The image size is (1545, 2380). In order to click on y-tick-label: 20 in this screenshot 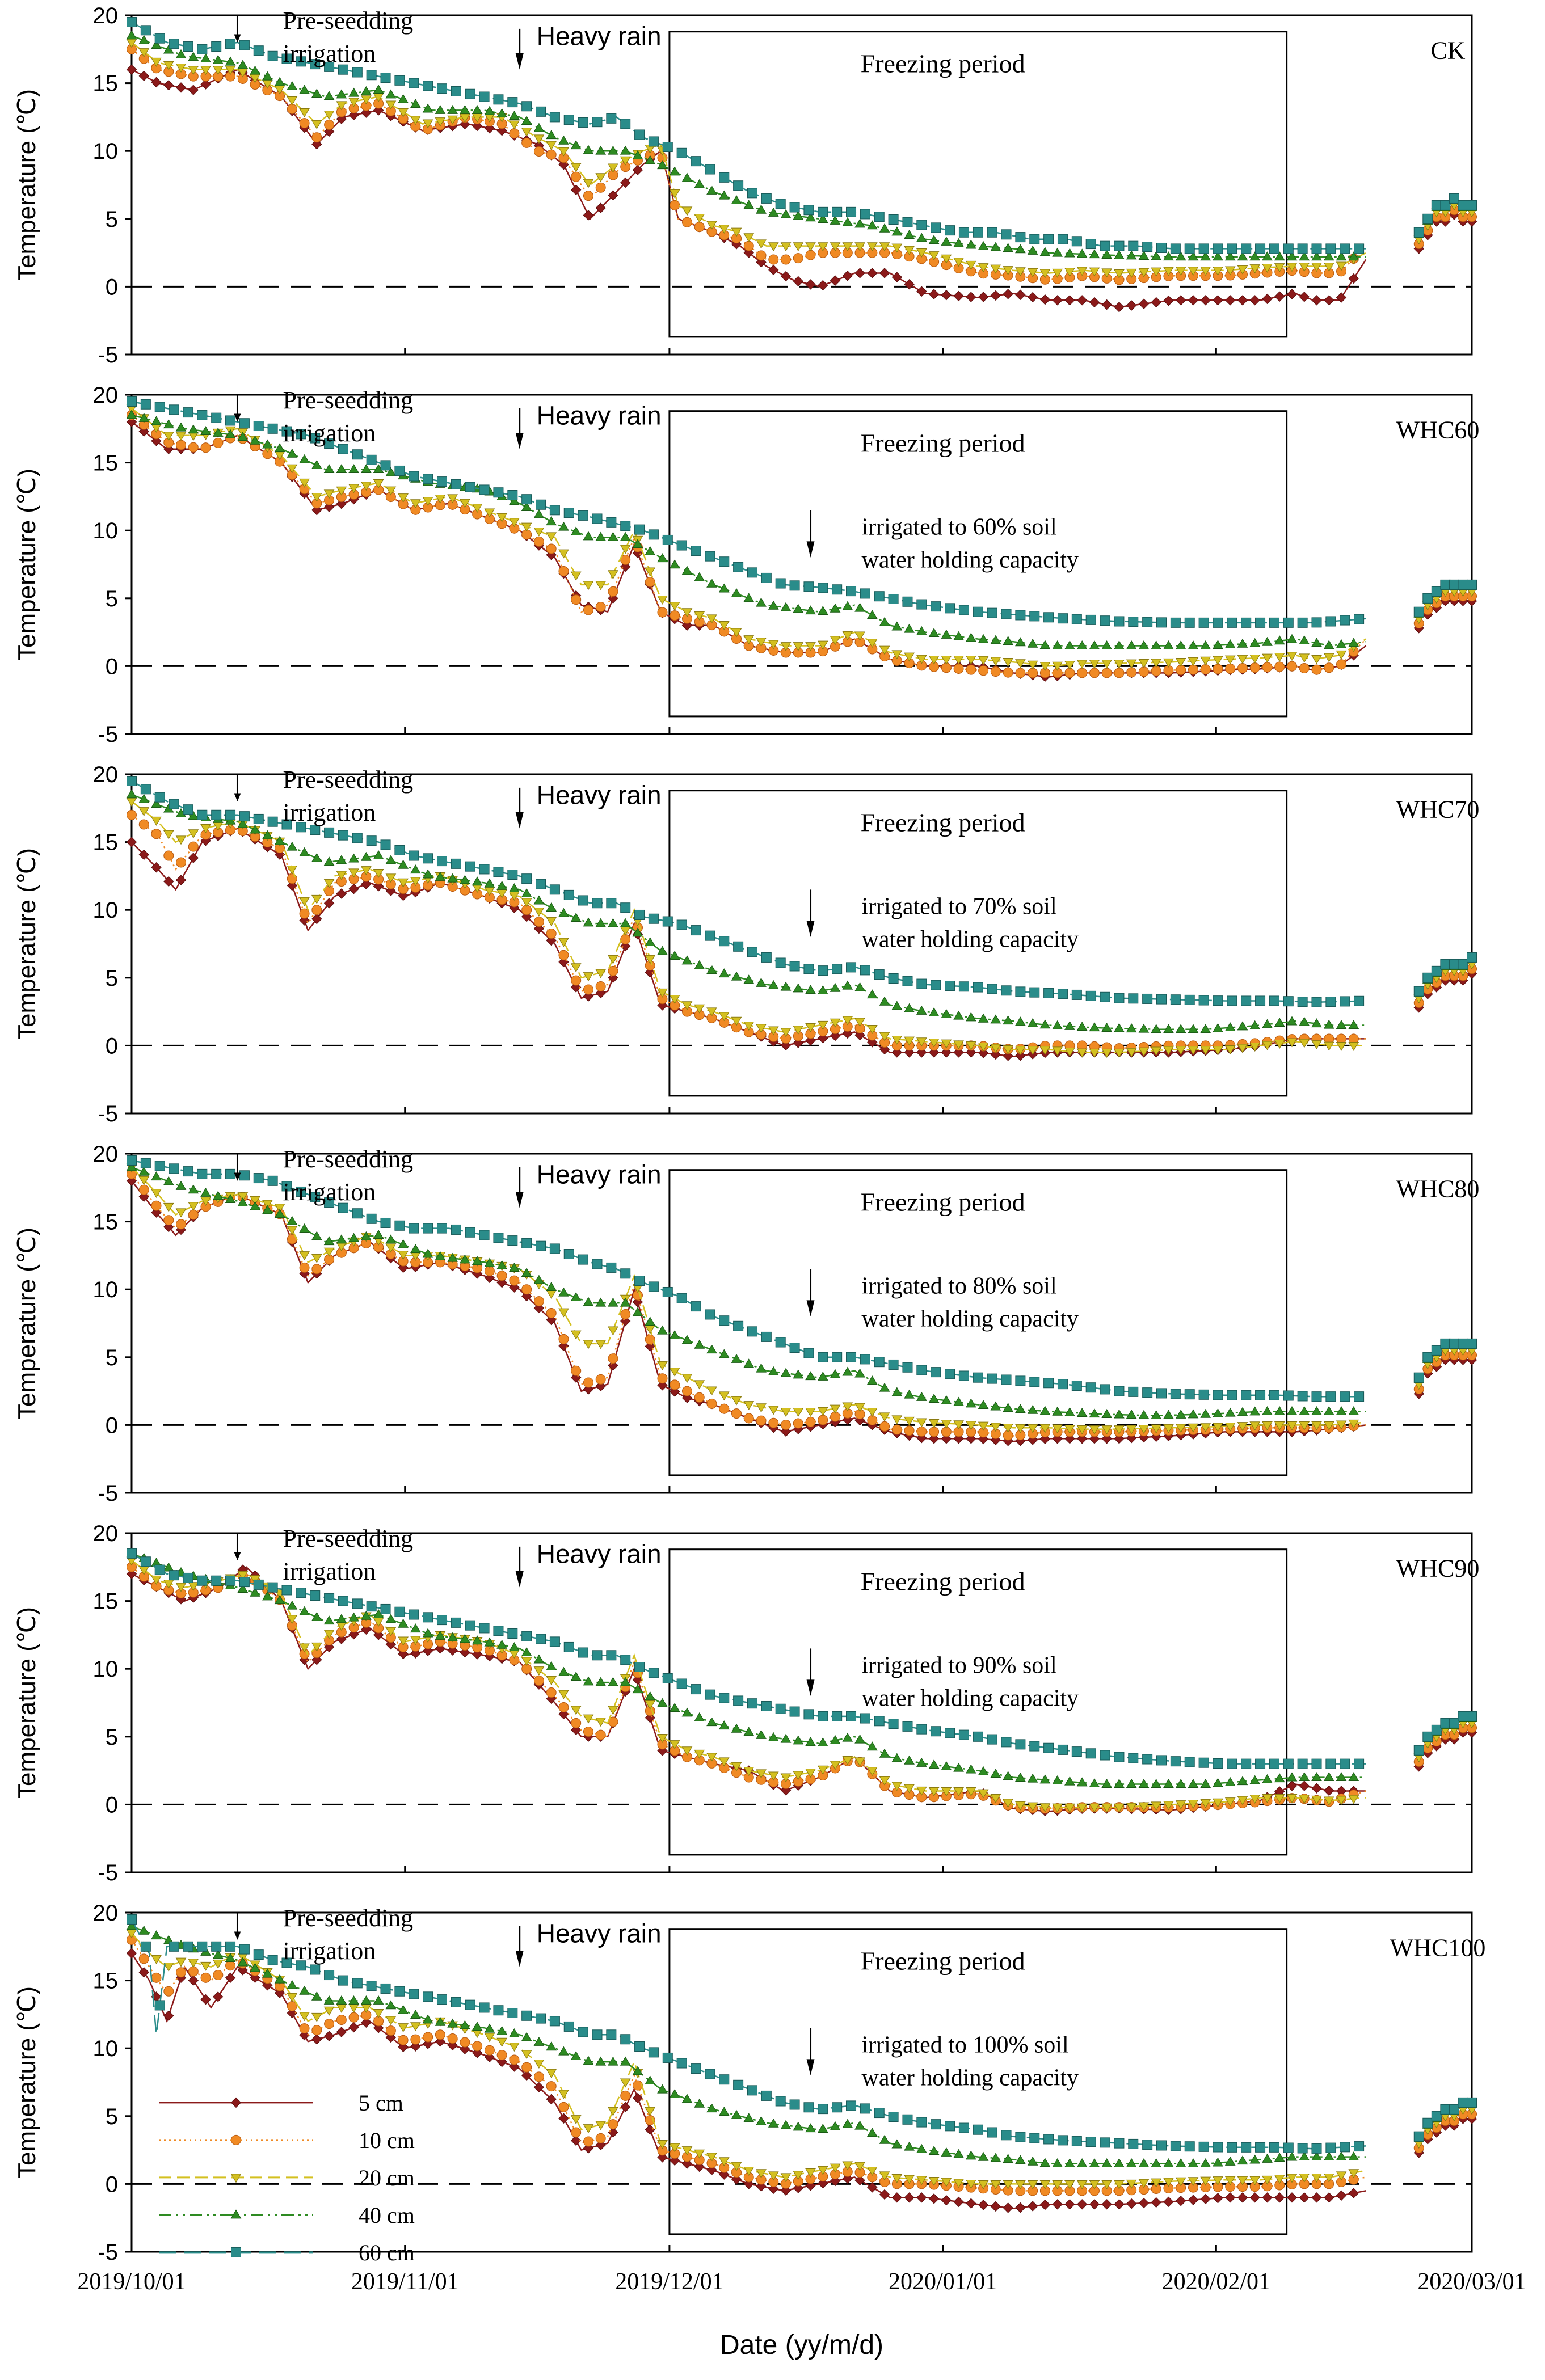, I will do `click(106, 1913)`.